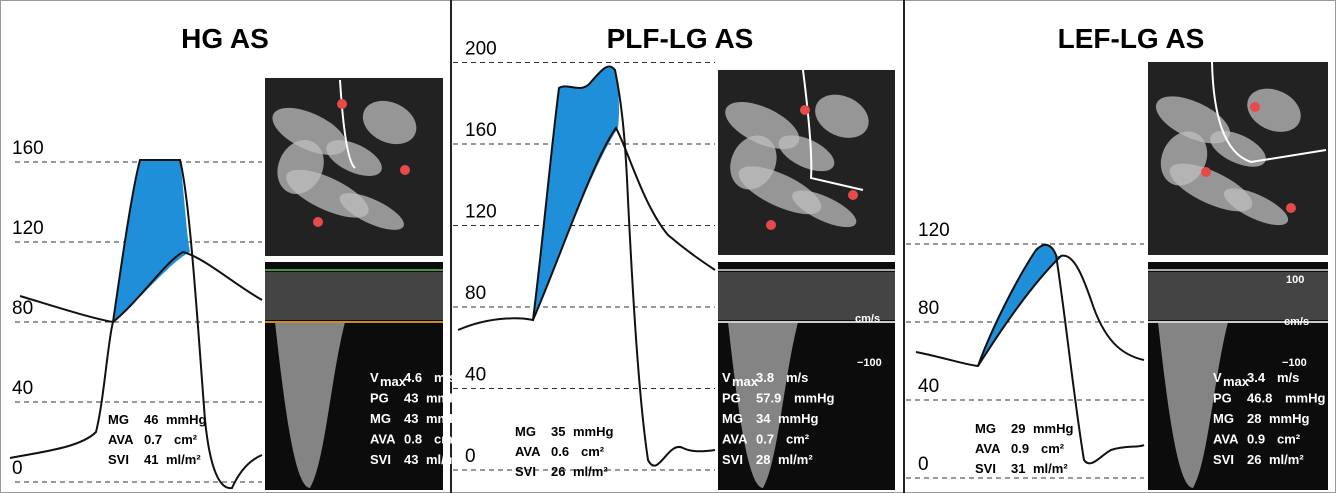 This screenshot has width=1336, height=493. Describe the element at coordinates (413, 439) in the screenshot. I see `stat-value: 0.8` at that location.